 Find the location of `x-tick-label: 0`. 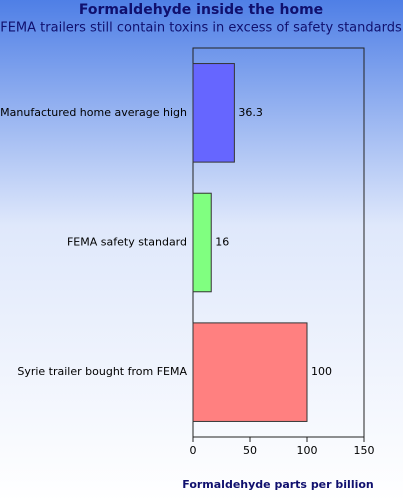

x-tick-label: 0 is located at coordinates (193, 450).